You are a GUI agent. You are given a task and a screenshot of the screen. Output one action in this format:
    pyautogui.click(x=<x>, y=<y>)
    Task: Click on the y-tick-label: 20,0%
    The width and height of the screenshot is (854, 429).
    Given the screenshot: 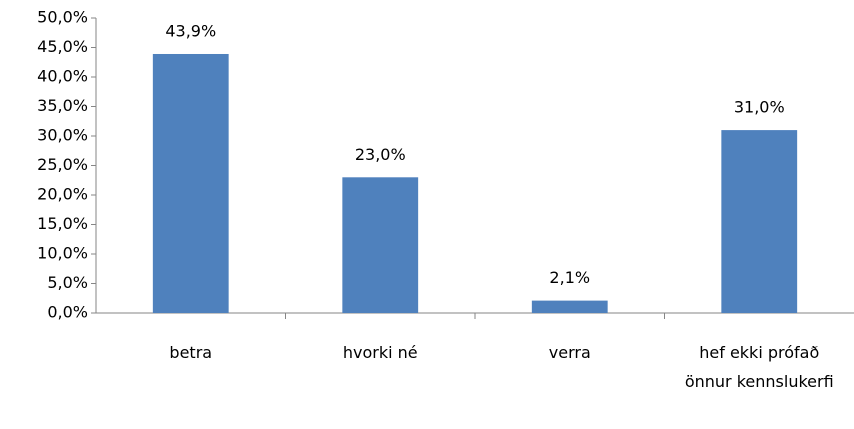 What is the action you would take?
    pyautogui.click(x=62, y=194)
    